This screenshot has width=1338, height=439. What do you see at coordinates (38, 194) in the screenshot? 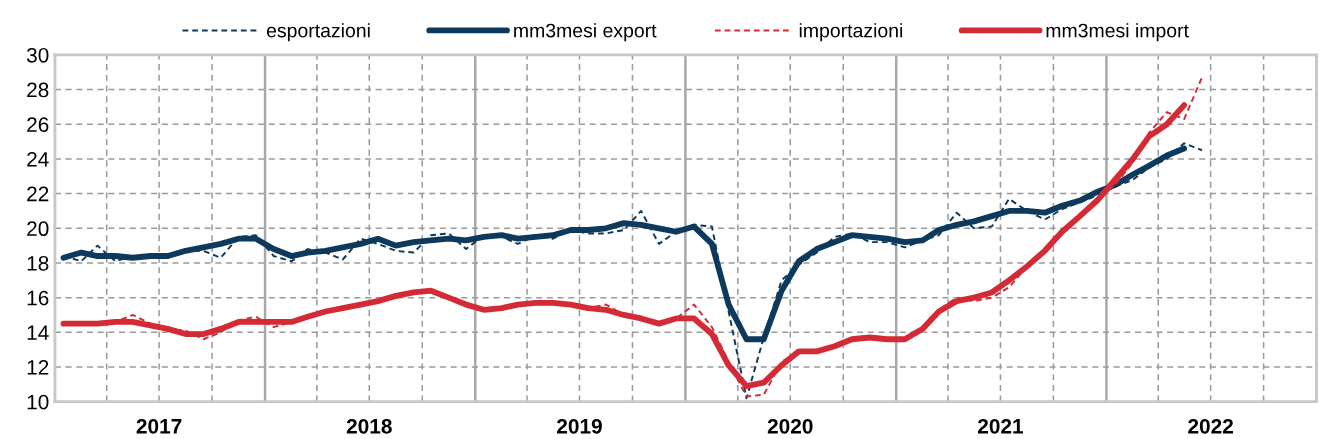
I see `y-tick-label: 22` at bounding box center [38, 194].